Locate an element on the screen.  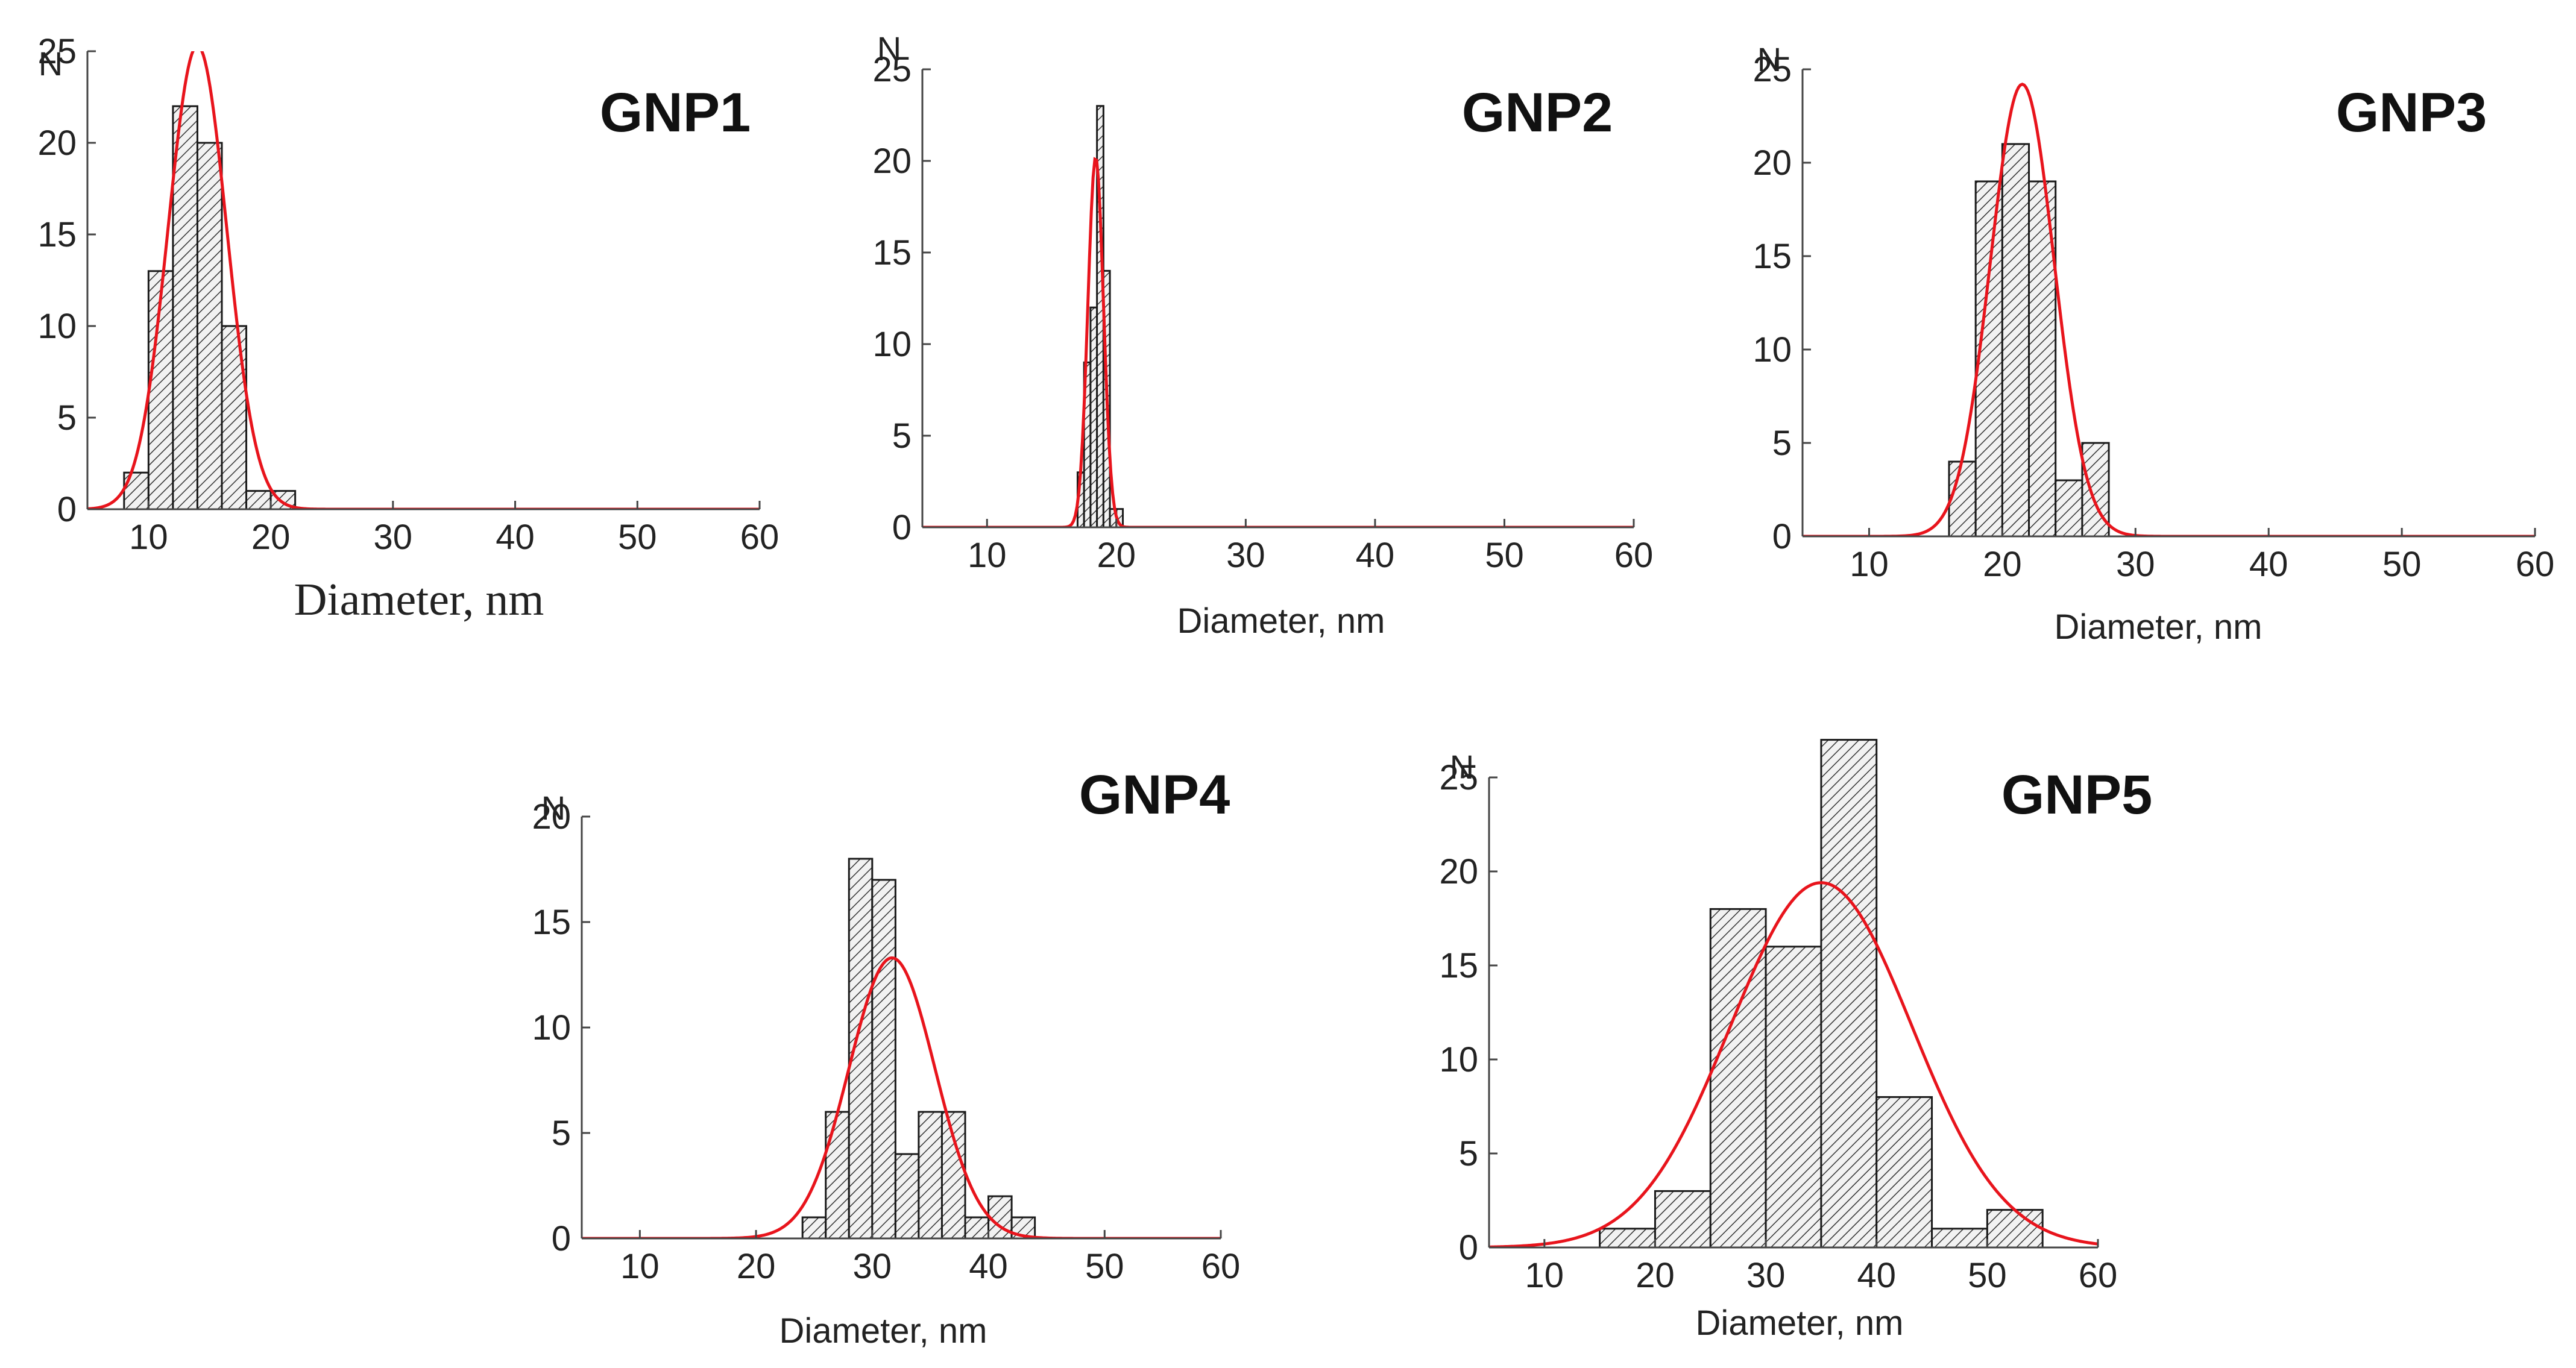
panel-title: GNP4 is located at coordinates (1154, 795).